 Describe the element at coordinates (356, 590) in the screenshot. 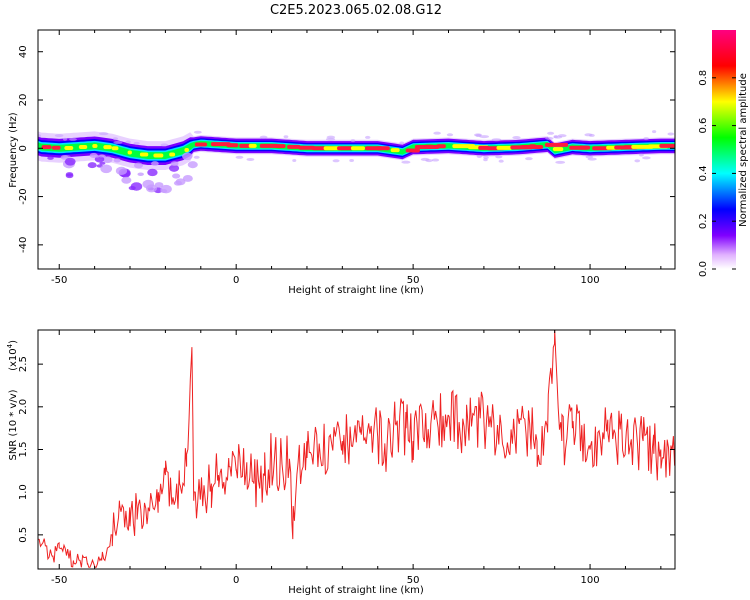

I see `snr-x-label: Height of straight line (km)` at that location.